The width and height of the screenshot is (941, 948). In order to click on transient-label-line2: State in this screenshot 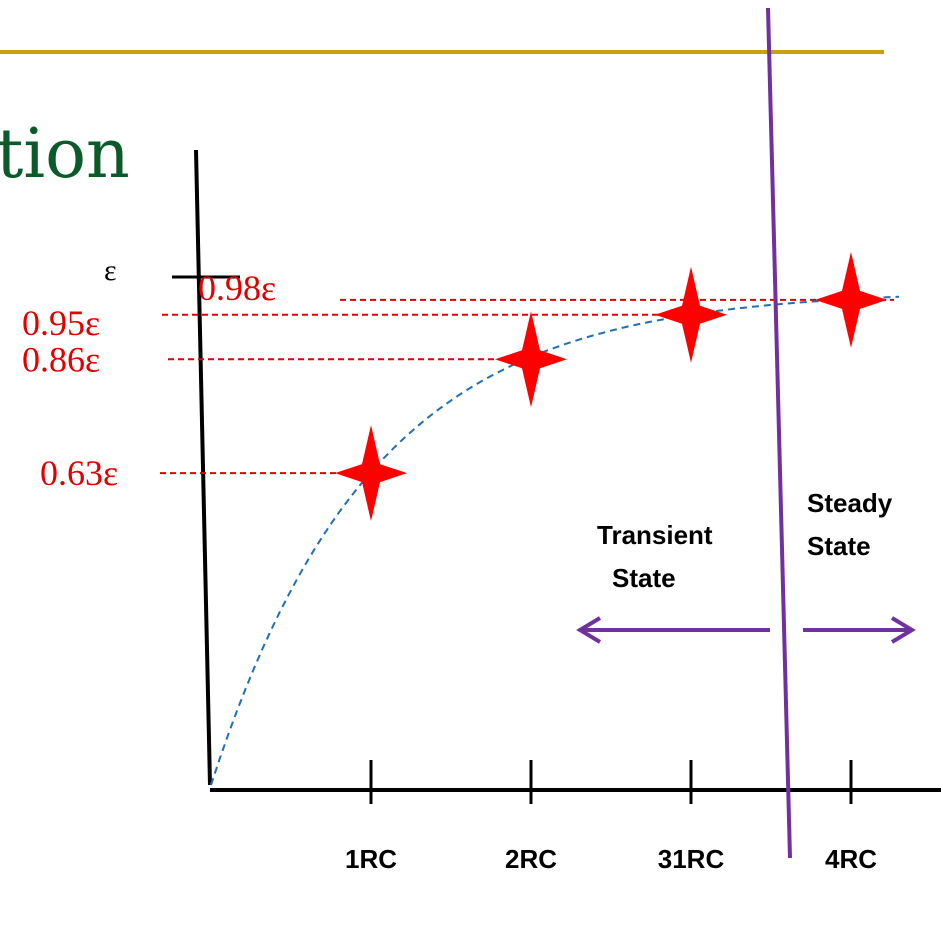, I will do `click(644, 578)`.